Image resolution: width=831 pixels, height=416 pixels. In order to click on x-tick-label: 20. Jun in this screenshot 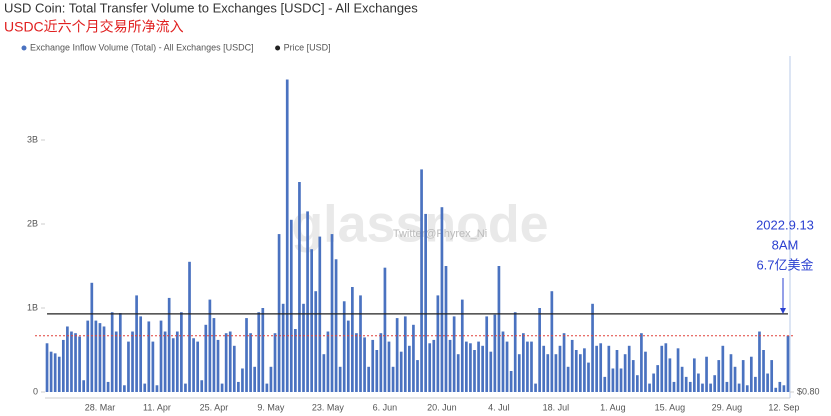, I will do `click(442, 407)`.